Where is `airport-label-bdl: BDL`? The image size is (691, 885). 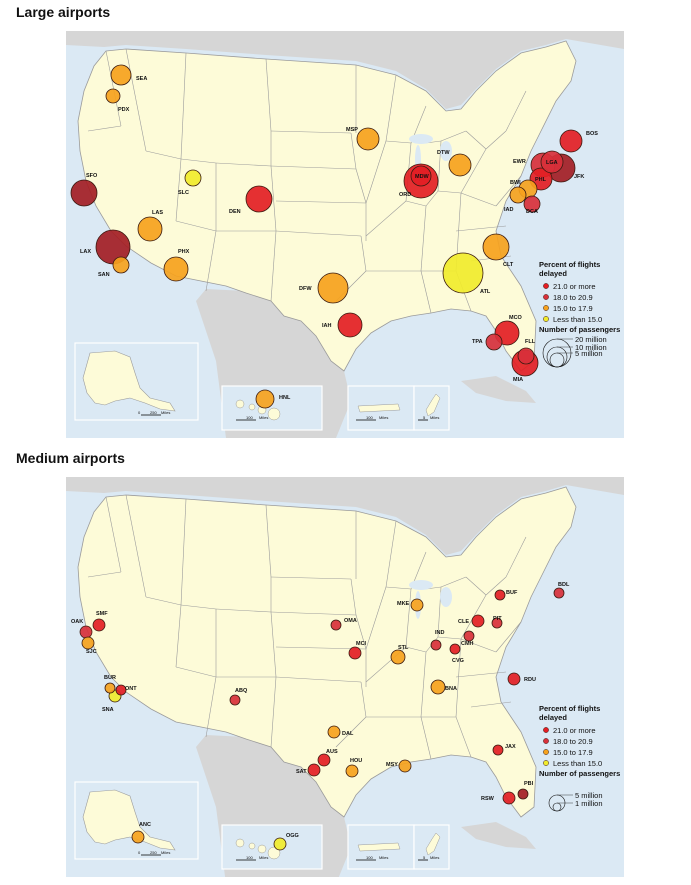 airport-label-bdl: BDL is located at coordinates (564, 585).